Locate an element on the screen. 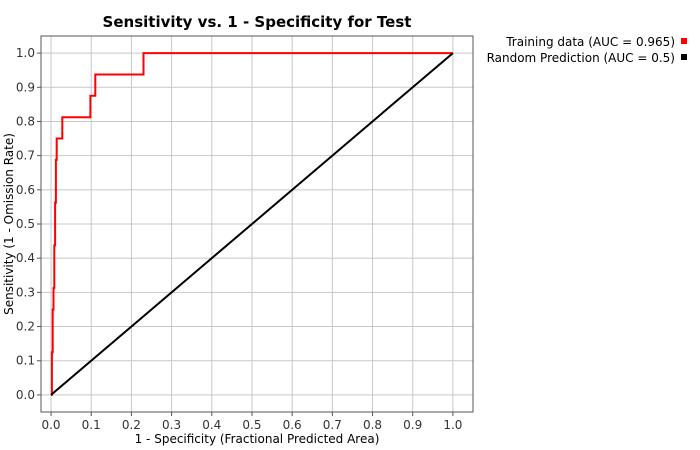 The image size is (700, 450). y-tick-label: 0.2 is located at coordinates (25, 327).